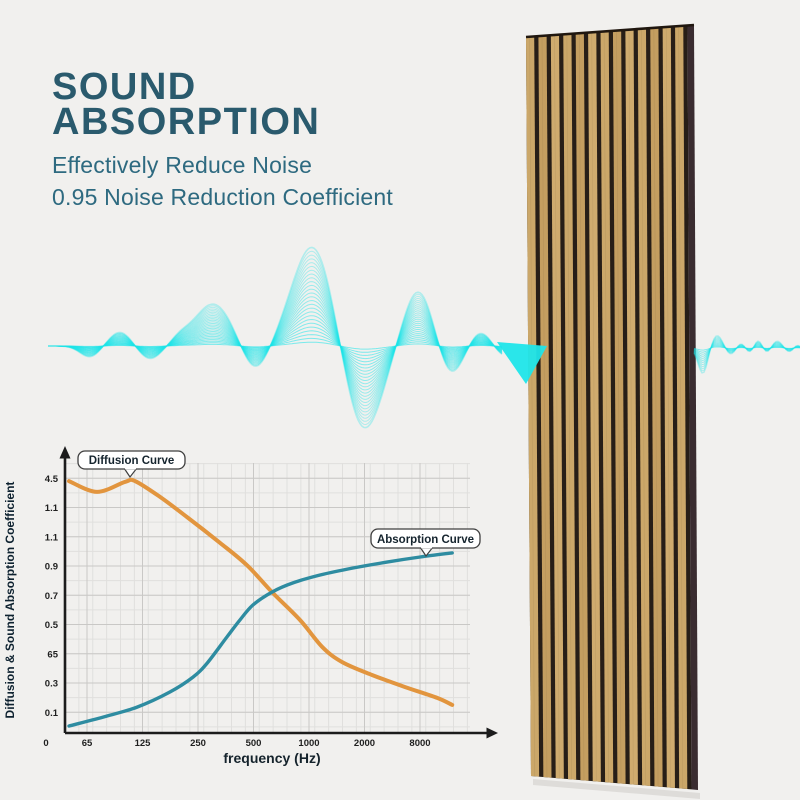 This screenshot has width=800, height=800. Describe the element at coordinates (522, 363) in the screenshot. I see `wave-absorption-triangle` at that location.